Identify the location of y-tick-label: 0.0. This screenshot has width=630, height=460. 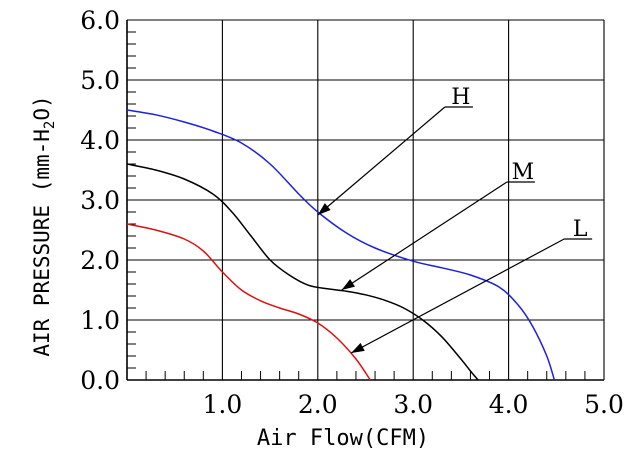
(100, 380).